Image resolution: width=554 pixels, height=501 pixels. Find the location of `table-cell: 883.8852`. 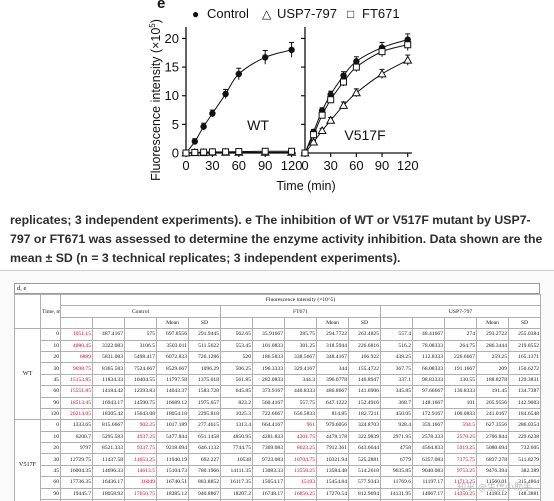

table-cell: 883.8852 is located at coordinates (204, 482).